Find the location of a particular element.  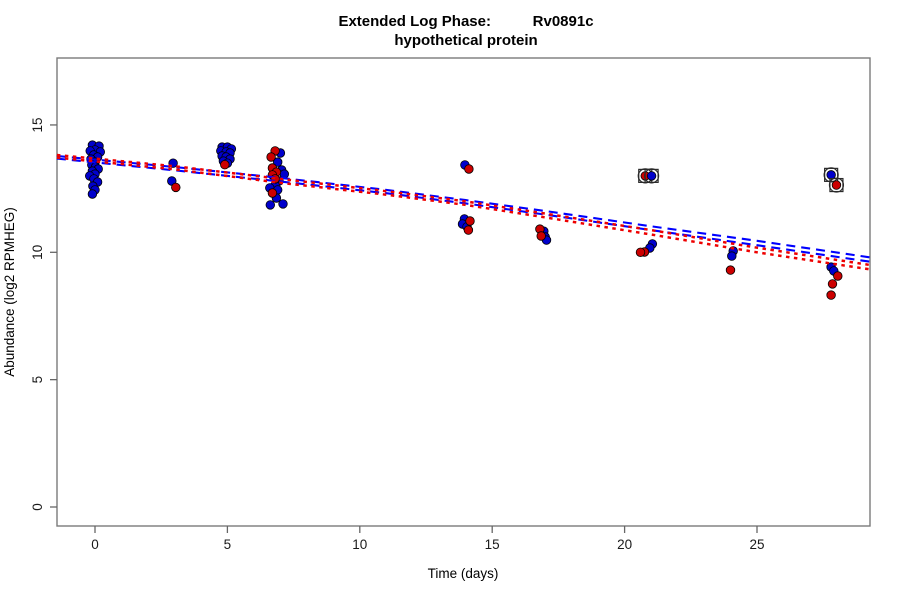

plot-title-line2: hypothetical protein is located at coordinates (465, 40).